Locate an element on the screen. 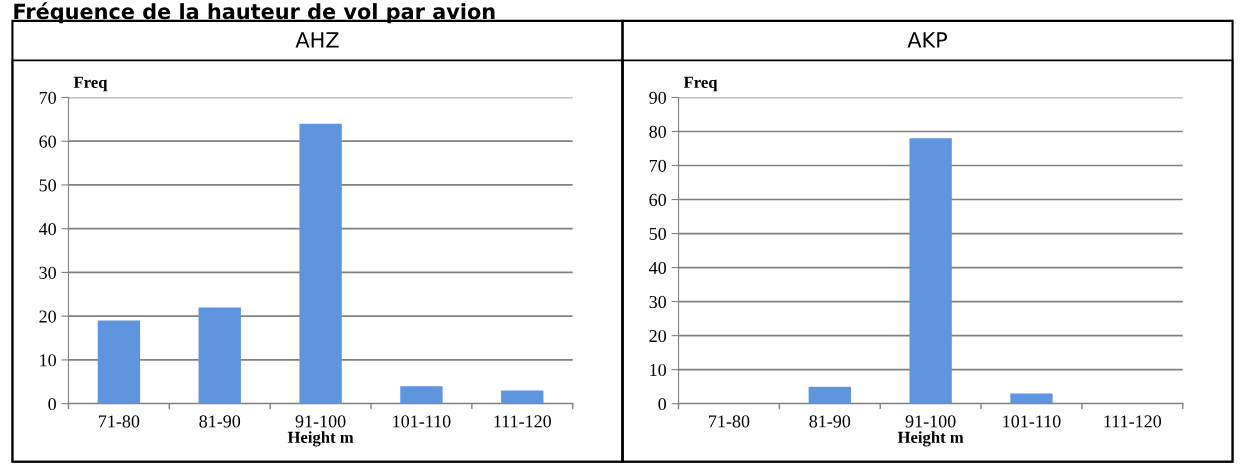 This screenshot has height=464, width=1245. y-tick-label: 80 is located at coordinates (658, 131).